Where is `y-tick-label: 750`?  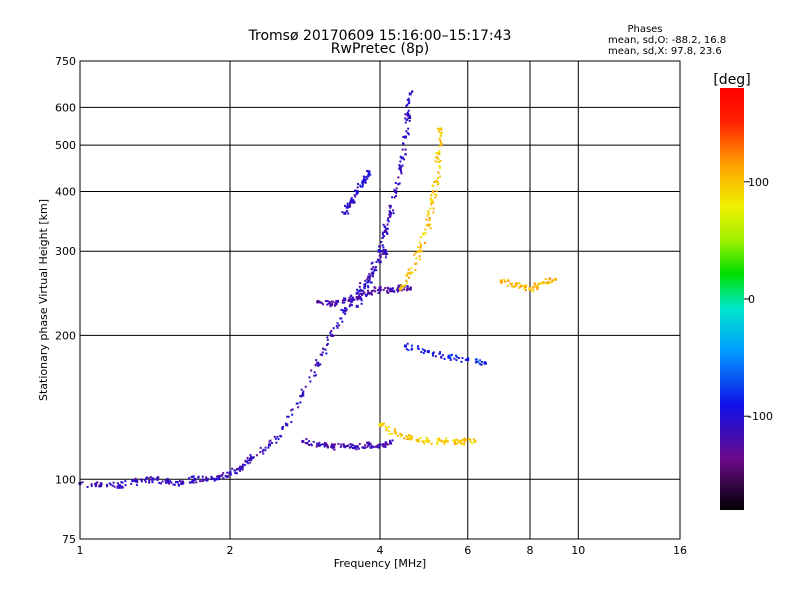 y-tick-label: 750 is located at coordinates (65, 61).